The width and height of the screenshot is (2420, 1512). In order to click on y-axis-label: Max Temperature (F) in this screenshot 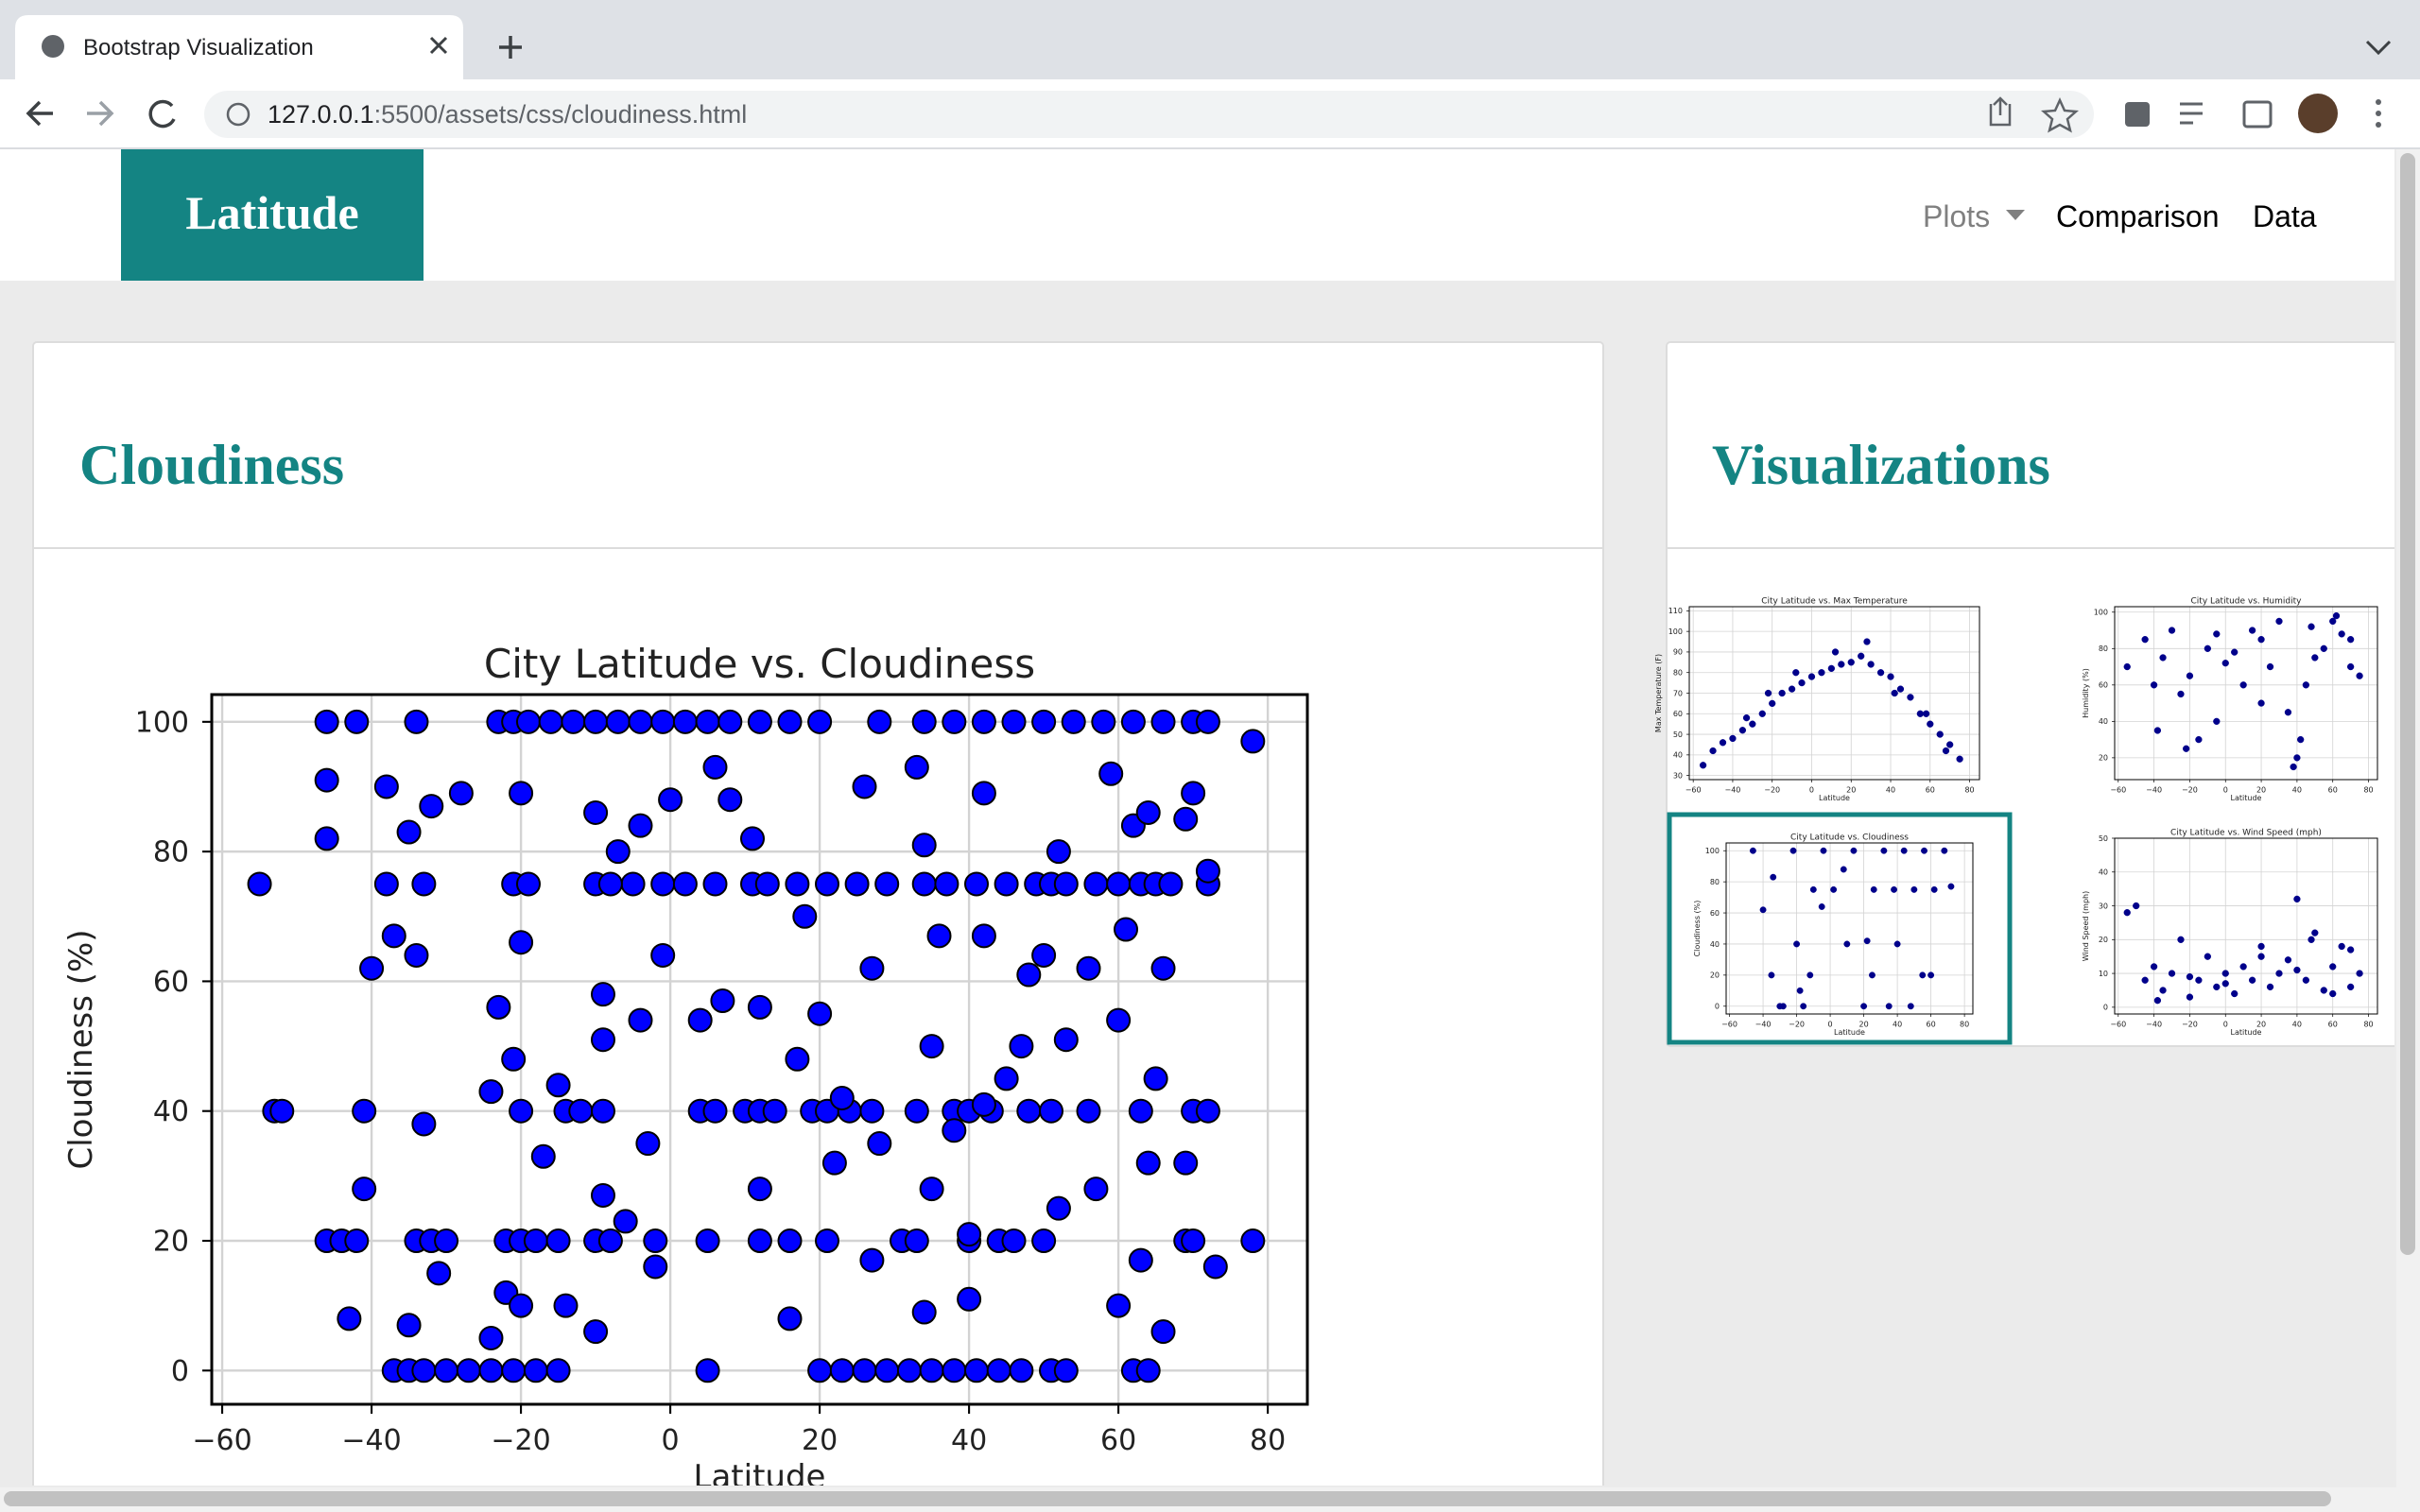, I will do `click(1658, 693)`.